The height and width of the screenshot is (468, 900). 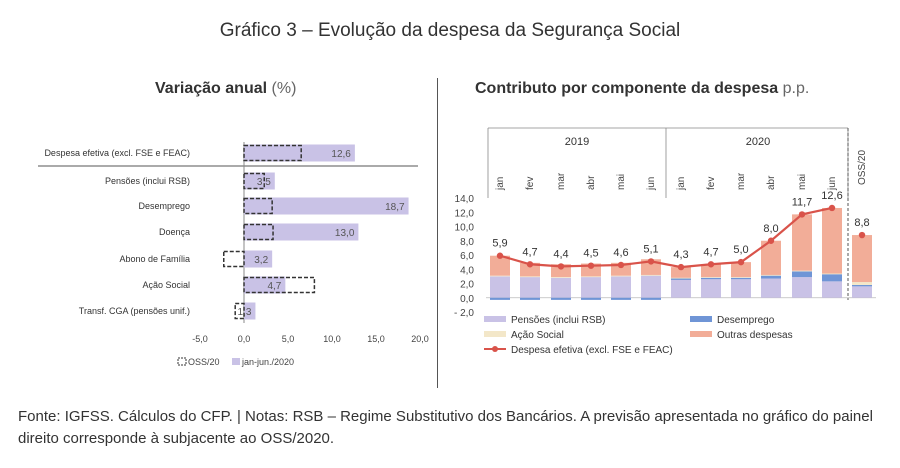 I want to click on x-tick-label: 0,0, so click(x=244, y=339).